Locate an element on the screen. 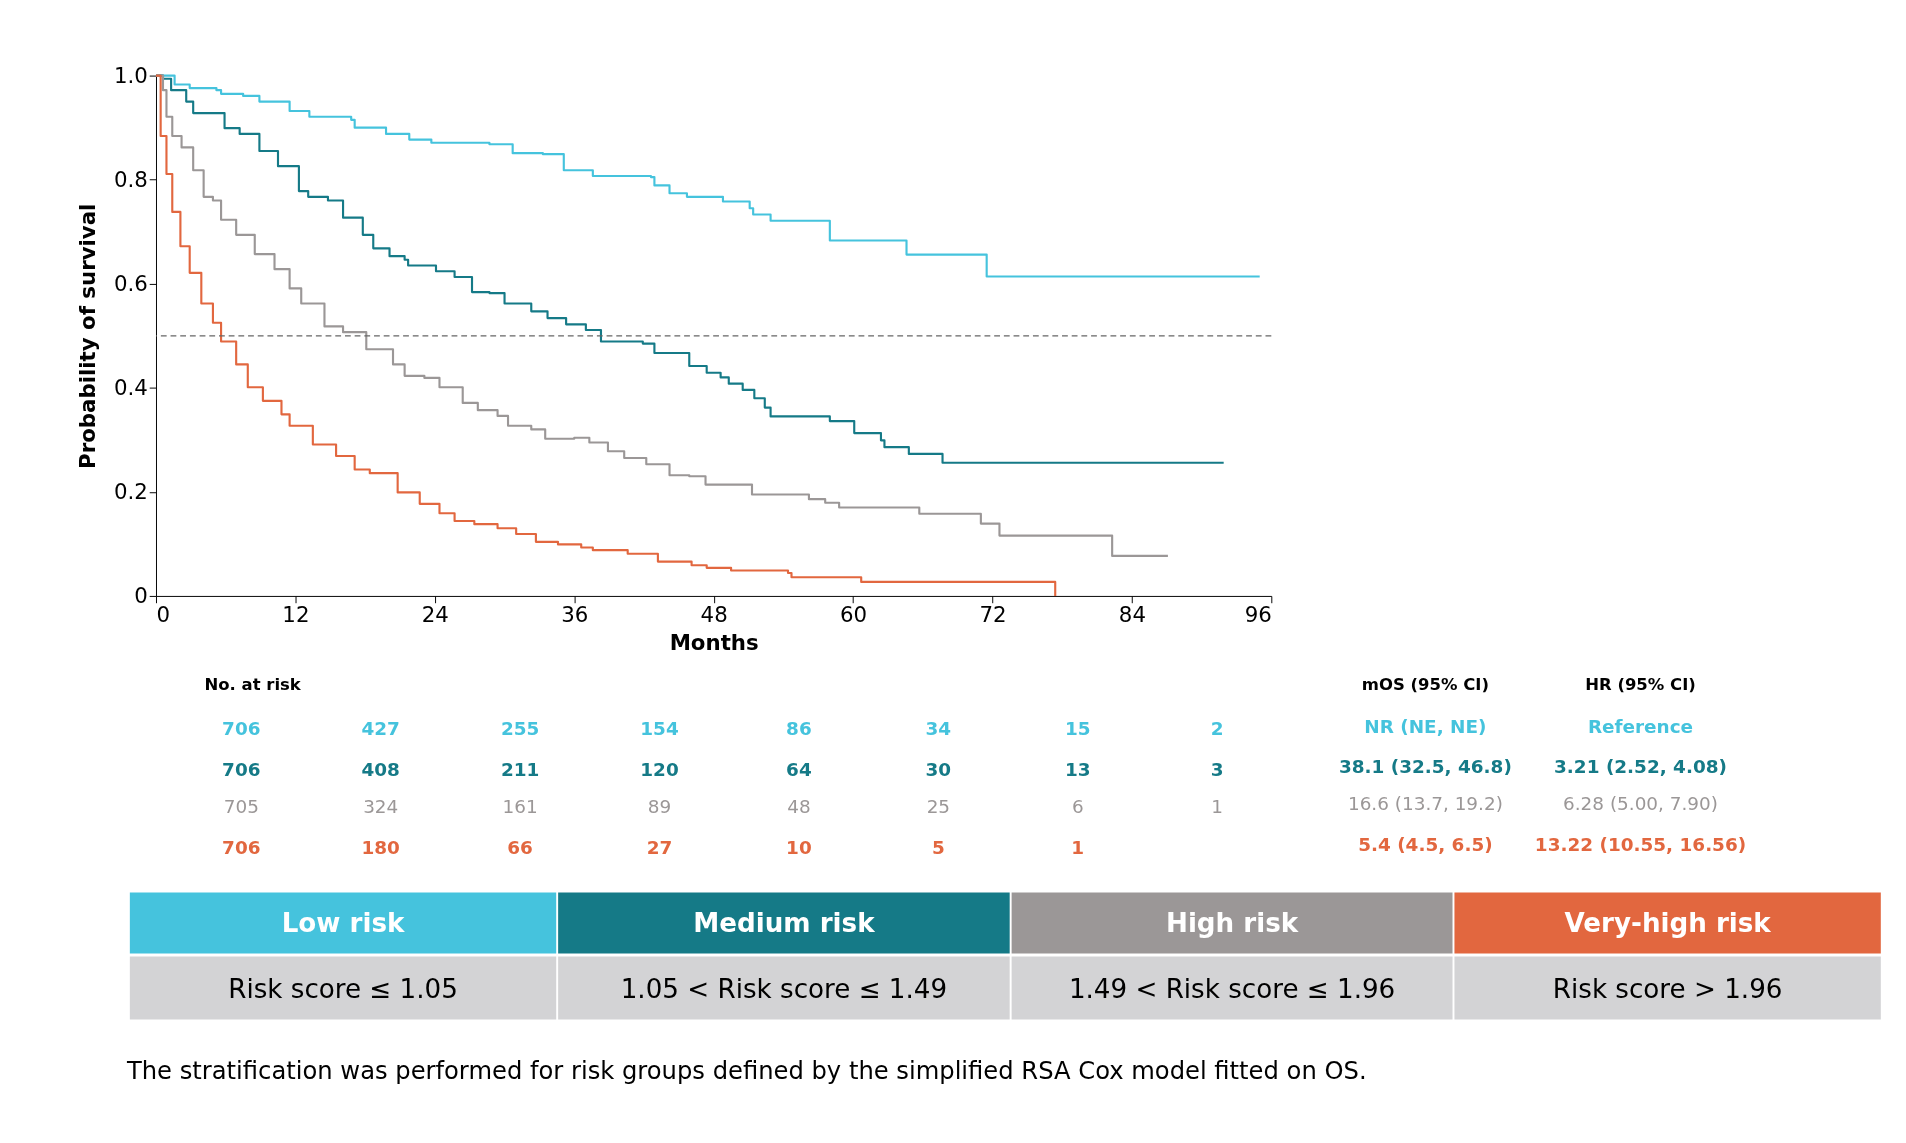 The width and height of the screenshot is (1906, 1143). text: 5 is located at coordinates (938, 847).